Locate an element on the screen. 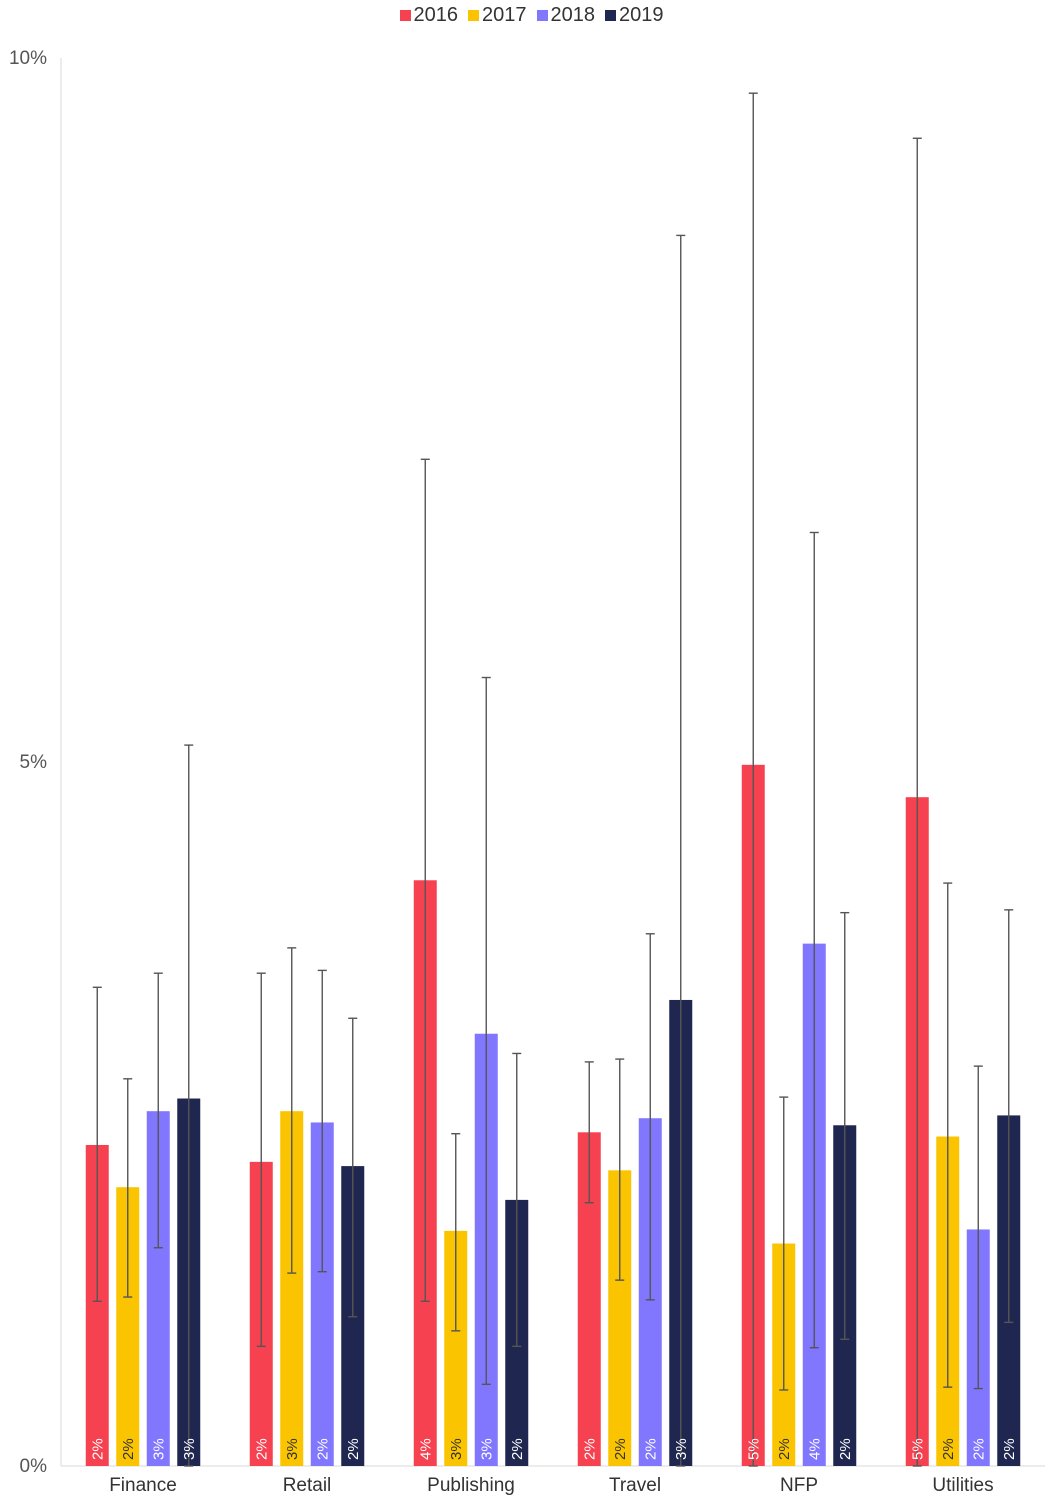  x-category-label: NFP is located at coordinates (799, 1485).